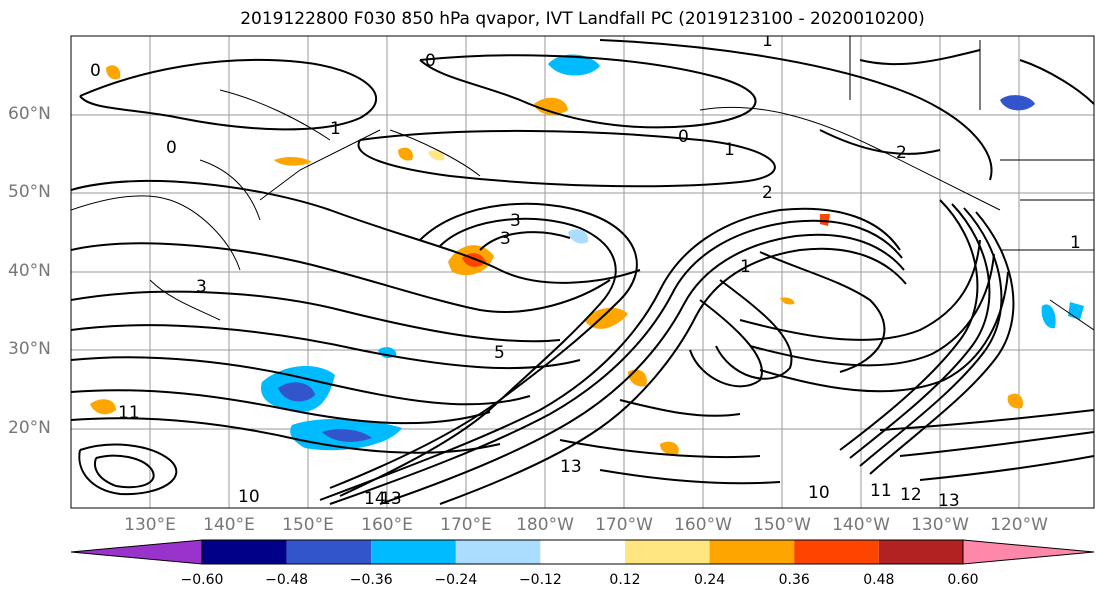  What do you see at coordinates (202, 580) in the screenshot?
I see `colorbar-tick-label: −0.60` at bounding box center [202, 580].